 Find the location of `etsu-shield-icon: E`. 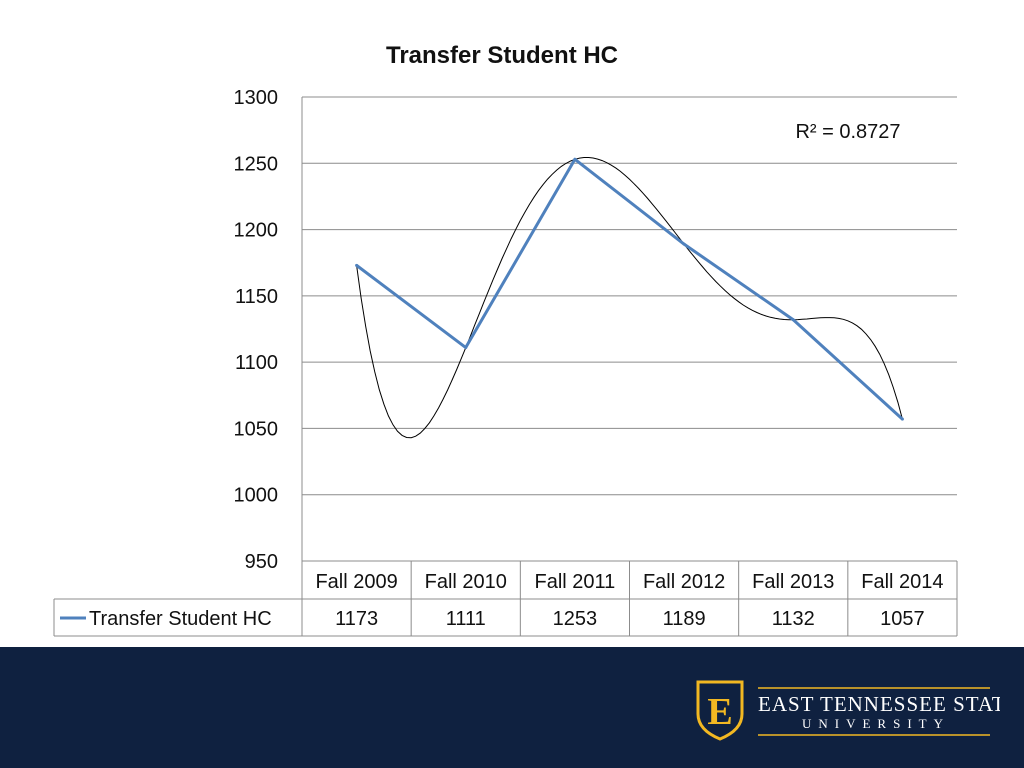

etsu-shield-icon: E is located at coordinates (720, 710).